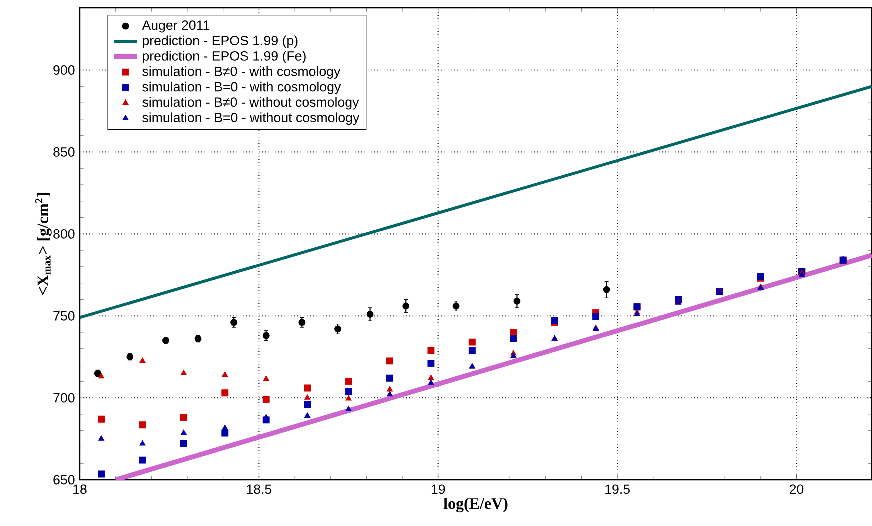  I want to click on x-tick-label: 18.5, so click(259, 489).